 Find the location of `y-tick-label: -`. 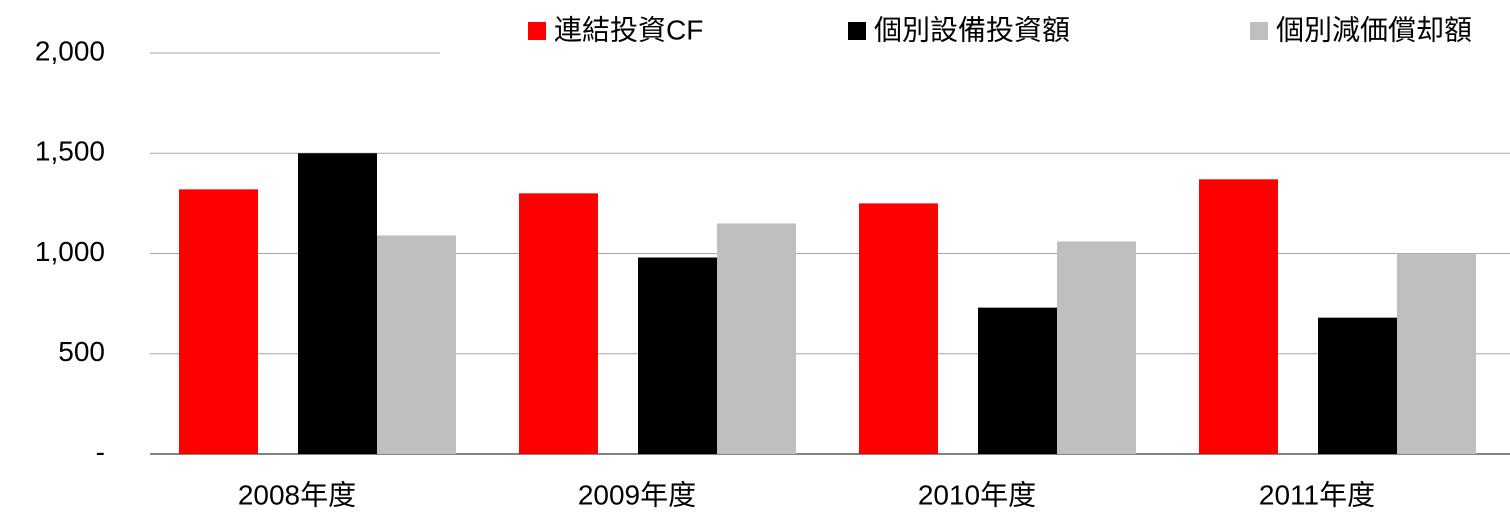

y-tick-label: - is located at coordinates (100, 451).